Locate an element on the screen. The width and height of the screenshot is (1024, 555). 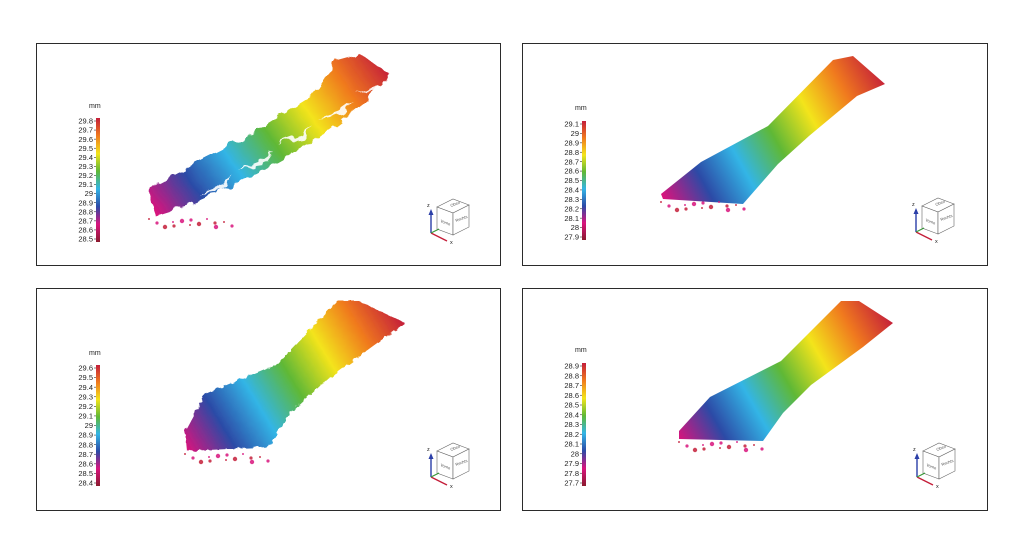
scale-tick-label: 29.4 is located at coordinates (85, 157).